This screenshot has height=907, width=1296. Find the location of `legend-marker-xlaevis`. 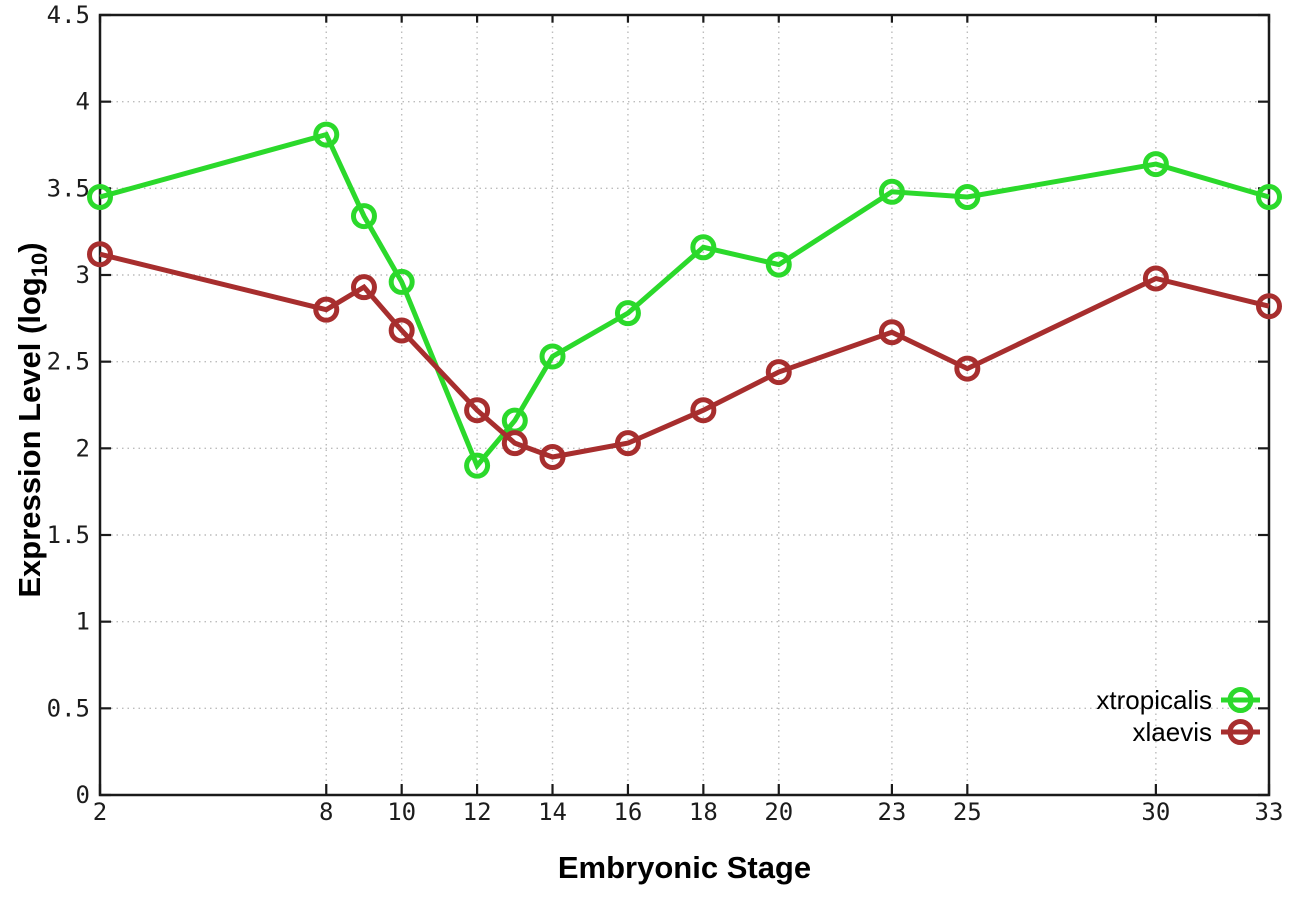

legend-marker-xlaevis is located at coordinates (1240, 732).